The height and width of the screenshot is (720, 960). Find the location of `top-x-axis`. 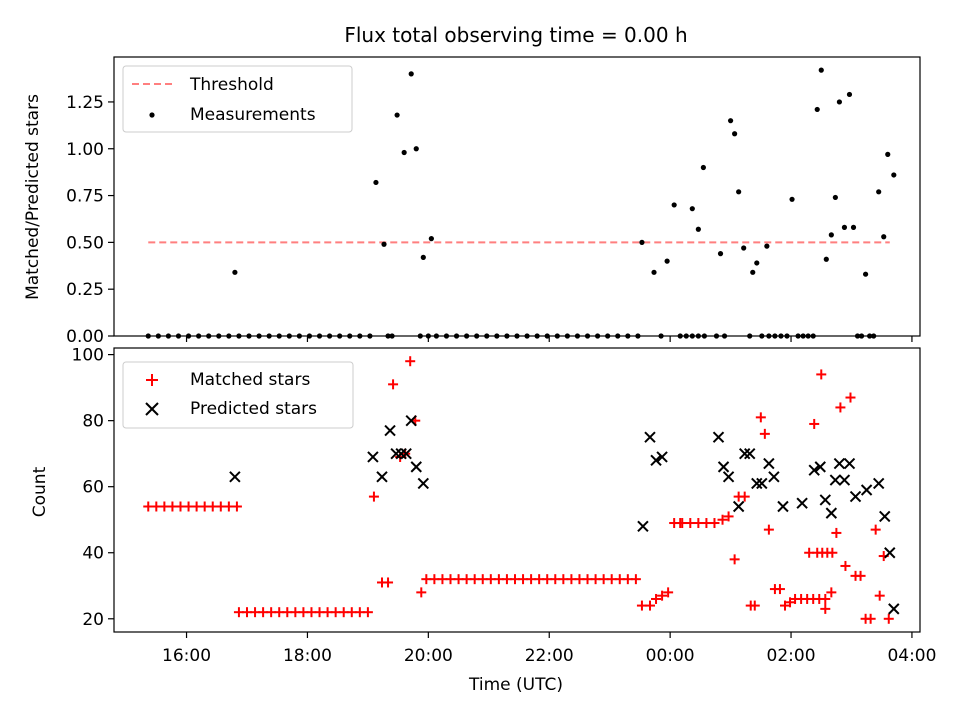

top-x-axis is located at coordinates (549, 339).